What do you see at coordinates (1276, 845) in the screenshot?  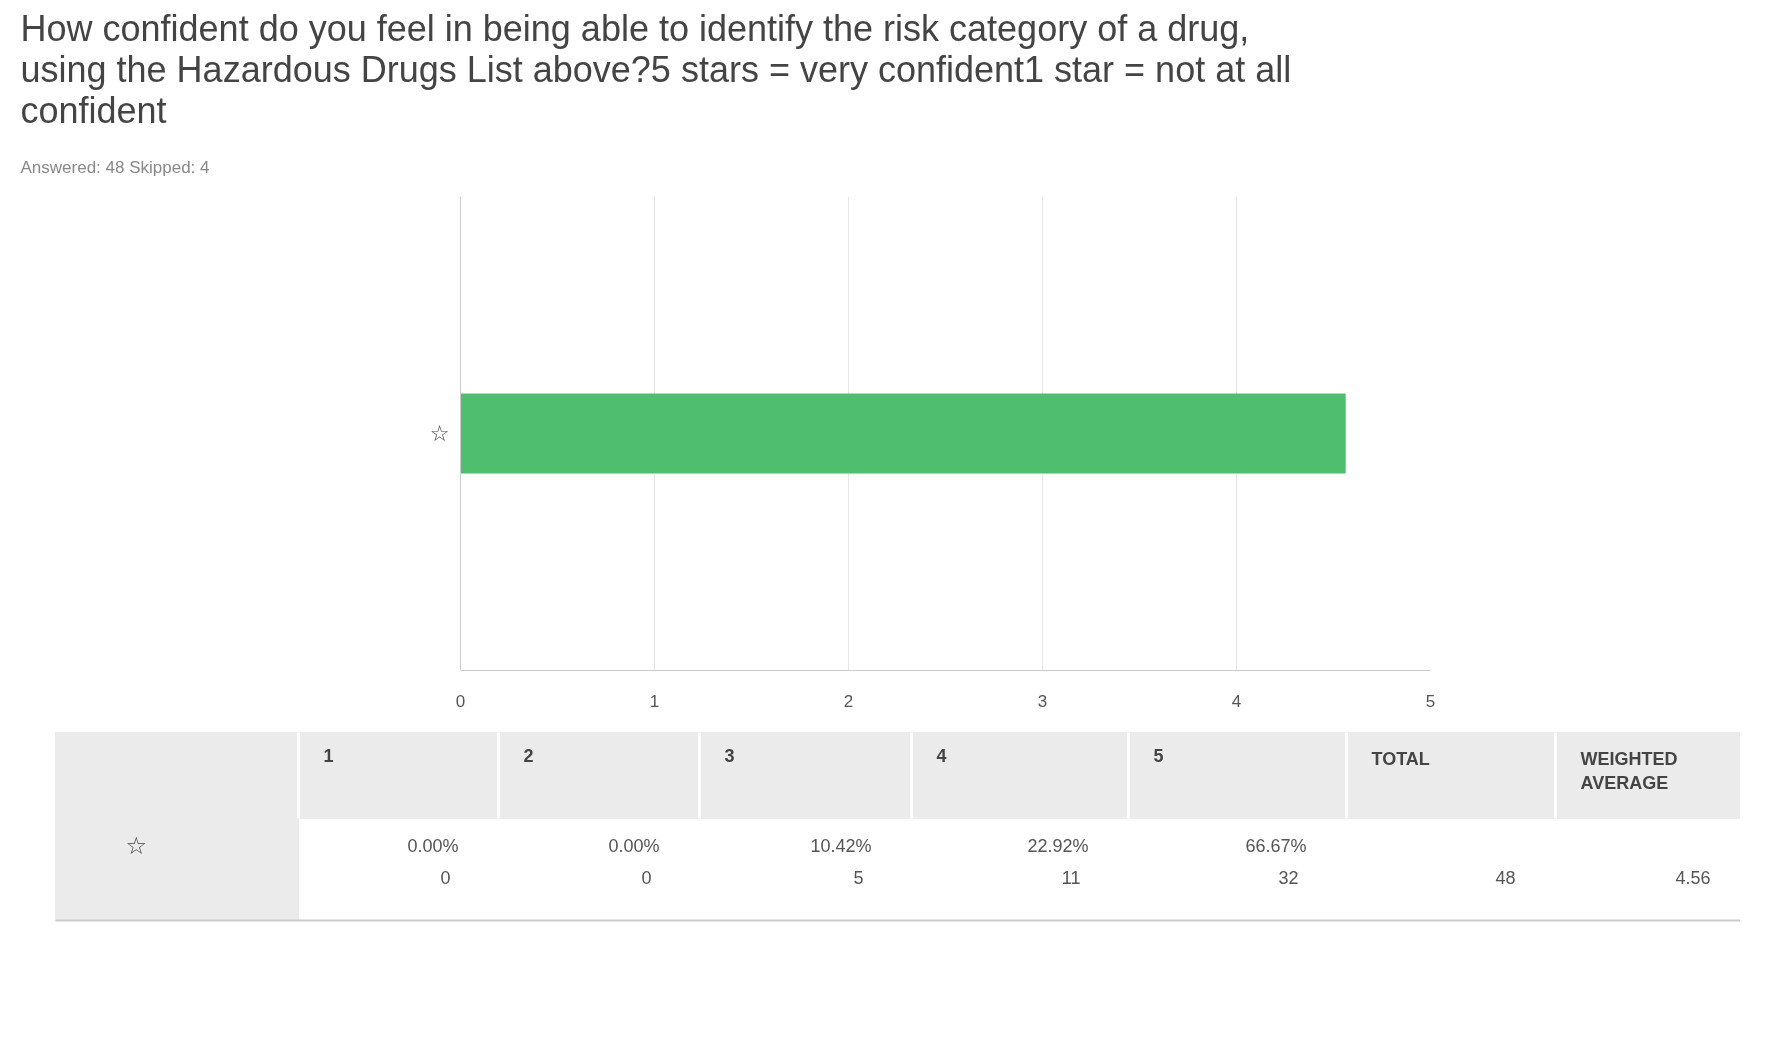 I see `text: 66.67%` at bounding box center [1276, 845].